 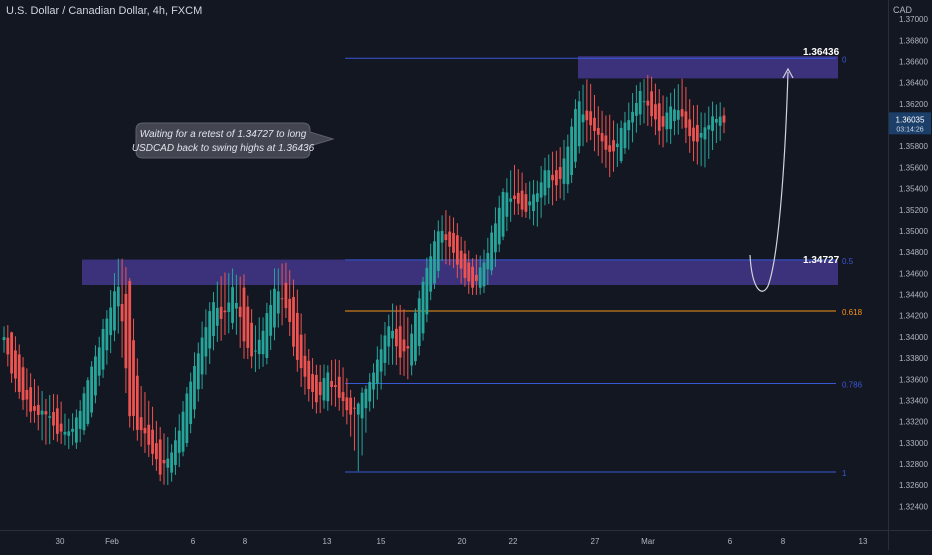 I want to click on y-tick-label: 1.32400, so click(x=913, y=506).